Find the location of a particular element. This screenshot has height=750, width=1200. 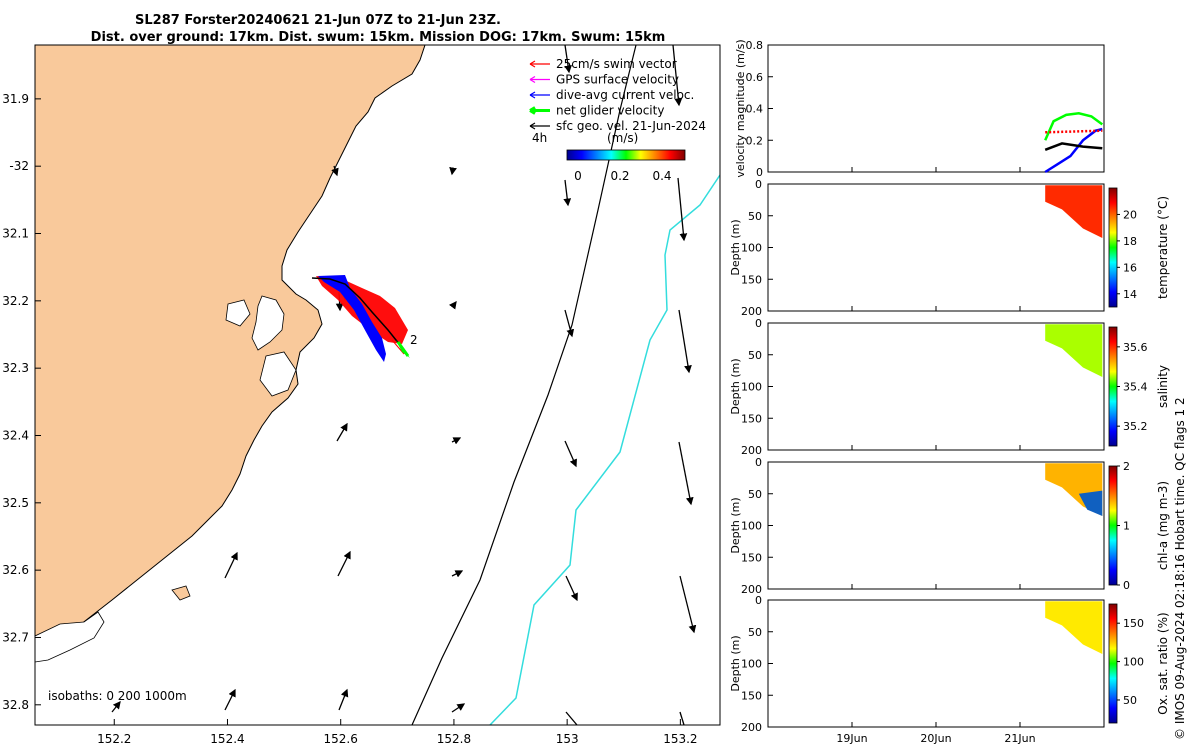

velocity-y-tick-label: 0.8 is located at coordinates (755, 45).